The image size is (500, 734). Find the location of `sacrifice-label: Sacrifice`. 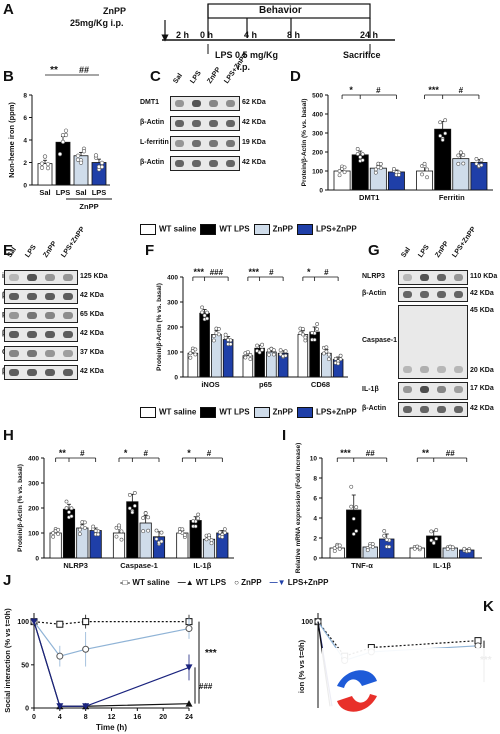

sacrifice-label: Sacrifice is located at coordinates (362, 55).